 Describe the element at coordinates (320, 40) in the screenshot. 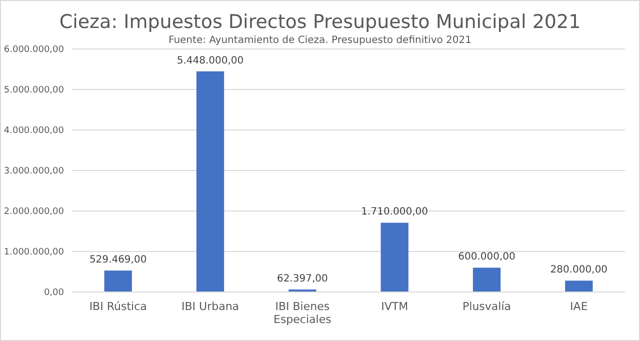

I see `chart-subtitle: Fuente: Ayuntamiento de Cieza. Presupuesto definitivo 2021` at that location.